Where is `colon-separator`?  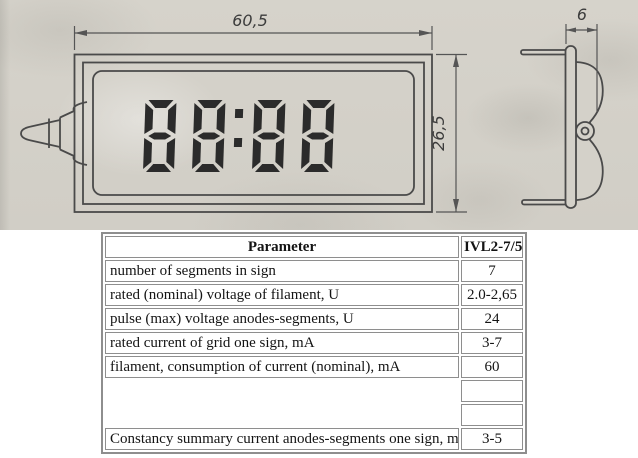
colon-separator is located at coordinates (238, 128).